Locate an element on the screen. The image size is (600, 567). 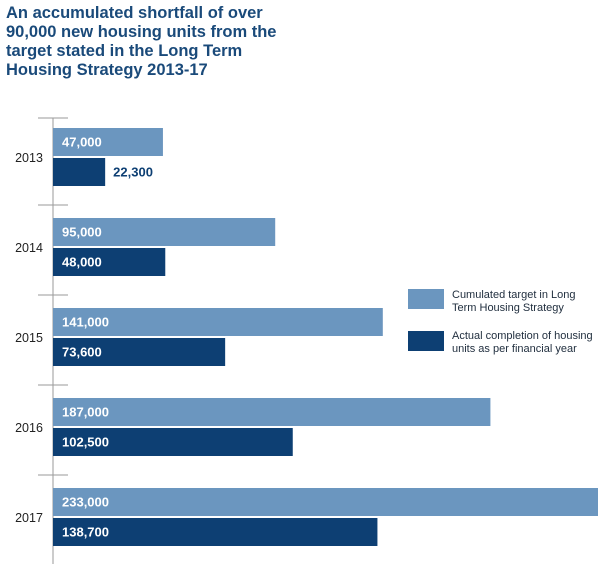
bar-actual-2015 is located at coordinates (139, 352).